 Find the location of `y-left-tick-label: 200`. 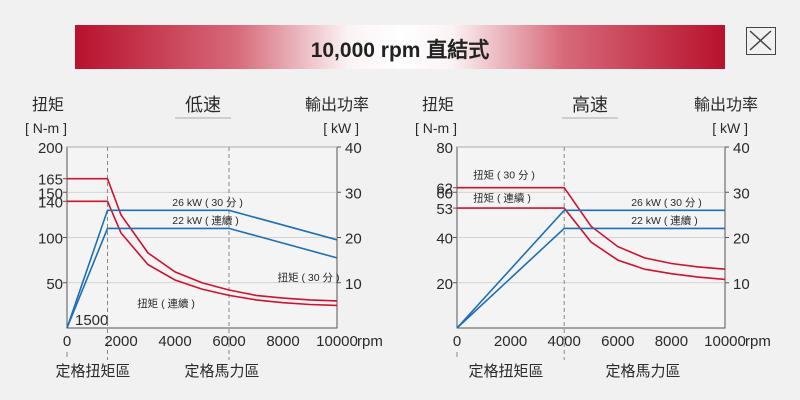

y-left-tick-label: 200 is located at coordinates (50, 148).